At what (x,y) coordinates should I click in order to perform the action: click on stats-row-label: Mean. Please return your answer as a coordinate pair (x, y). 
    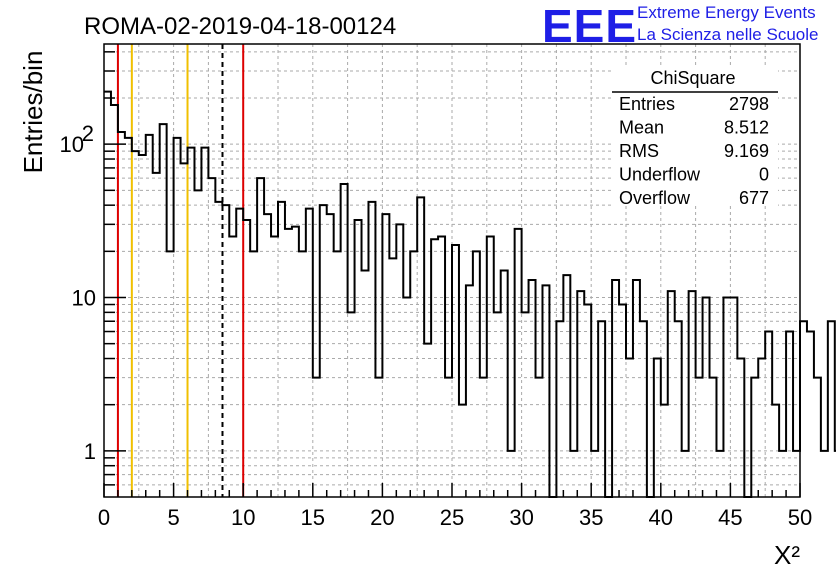
    Looking at the image, I should click on (641, 128).